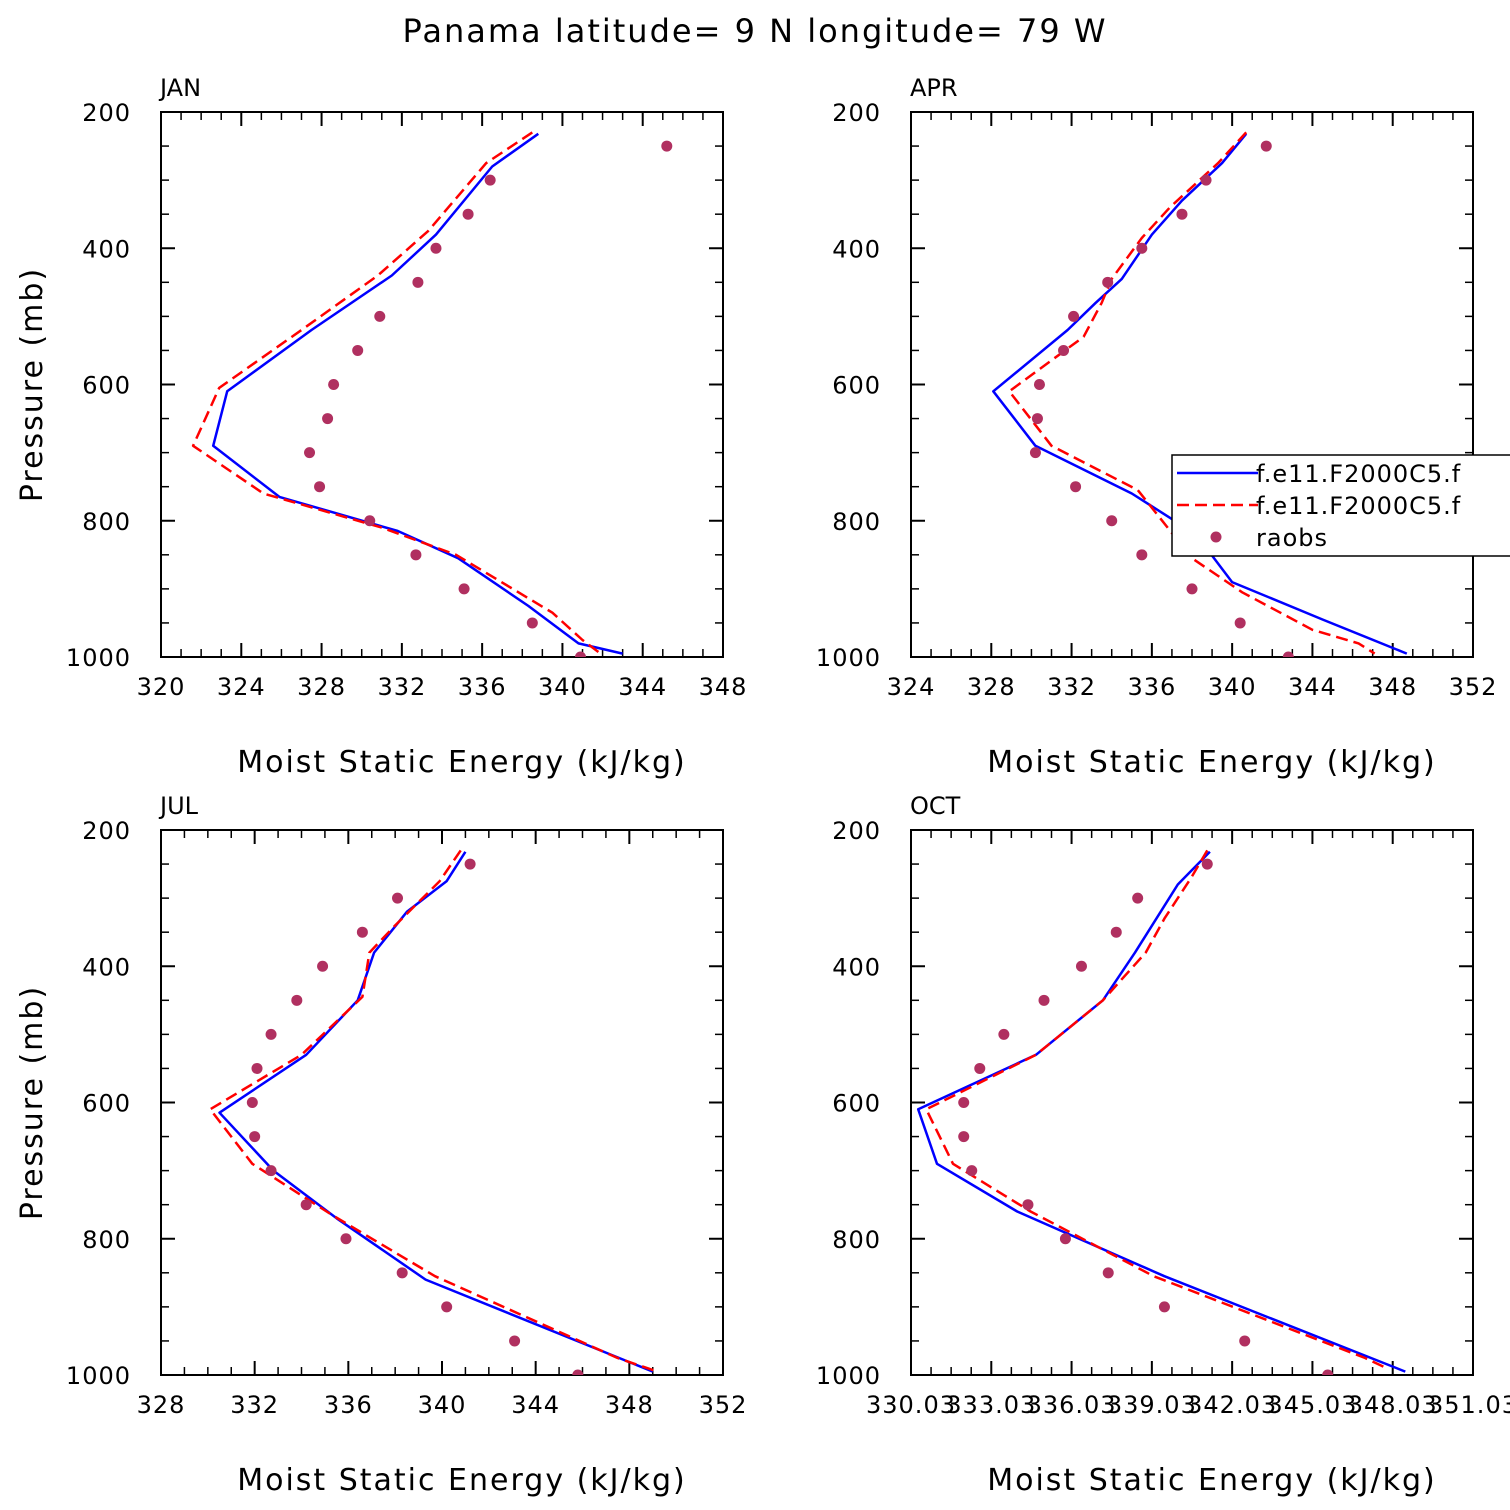  I want to click on x-tick-label: 320, so click(161, 687).